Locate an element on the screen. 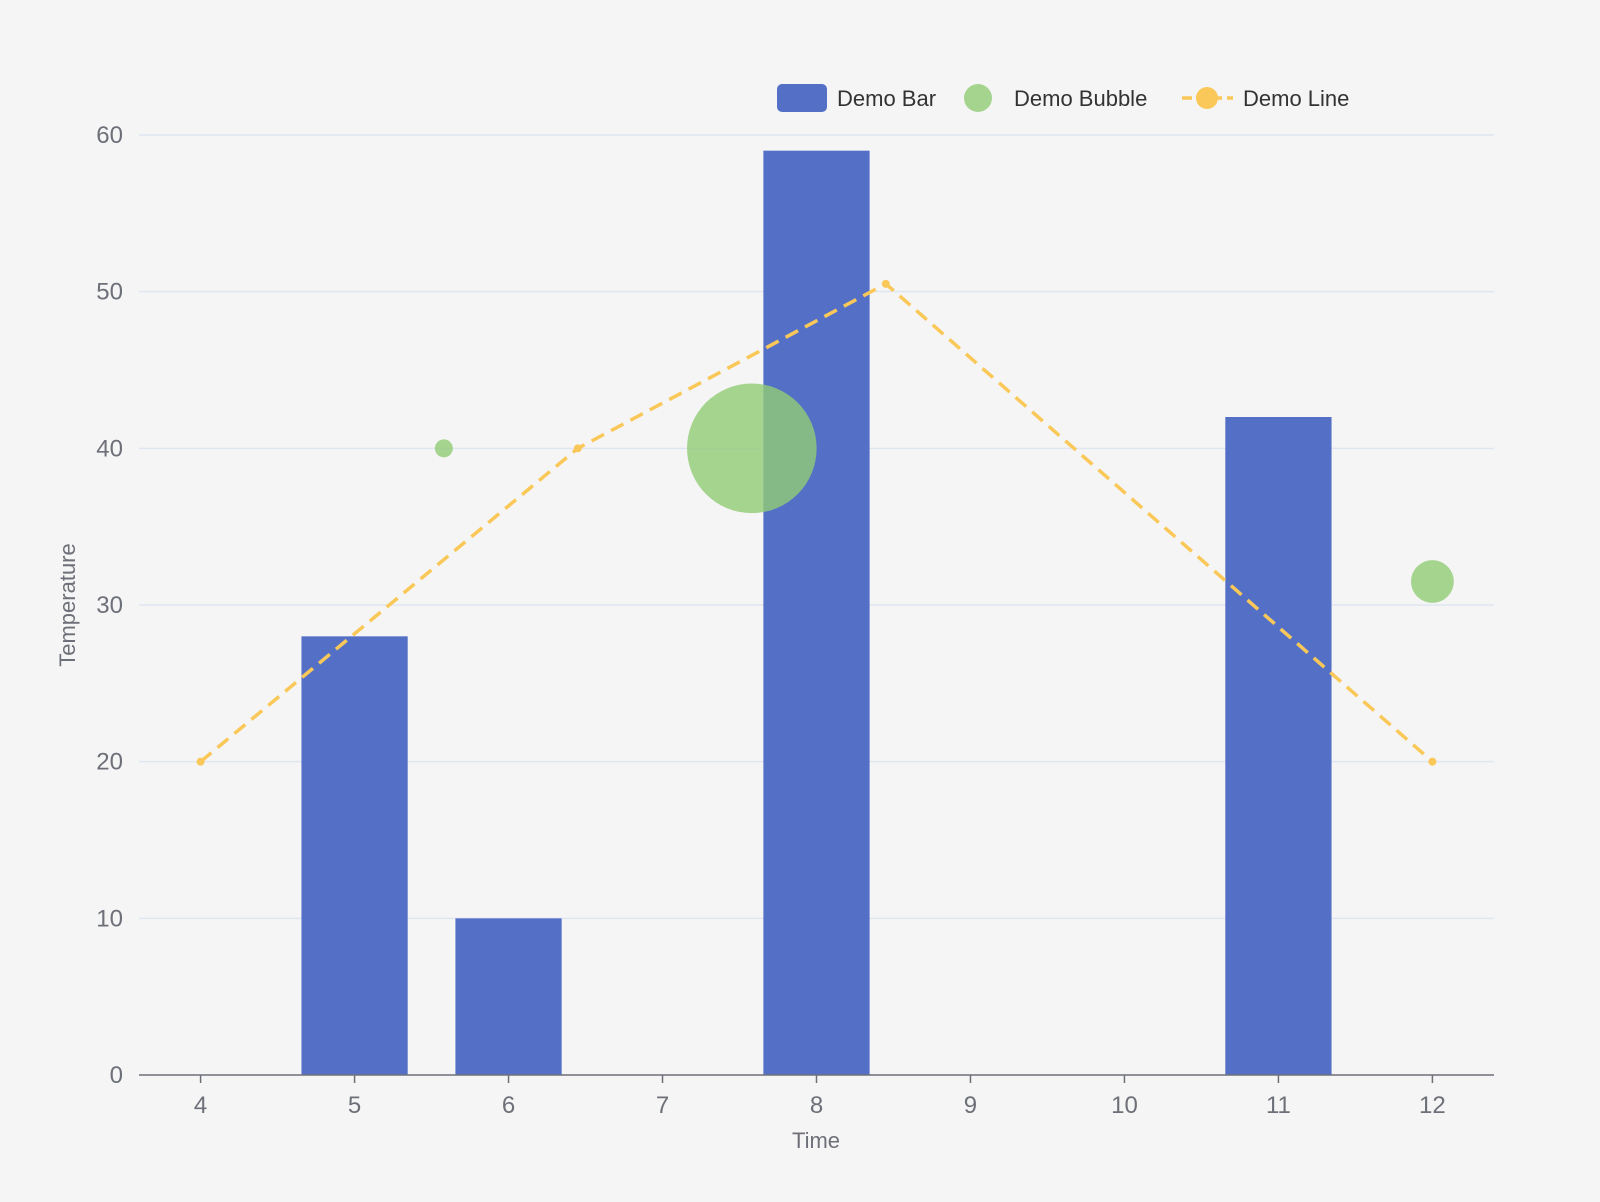 This screenshot has height=1202, width=1600. y-tick-label: 10 is located at coordinates (109, 918).